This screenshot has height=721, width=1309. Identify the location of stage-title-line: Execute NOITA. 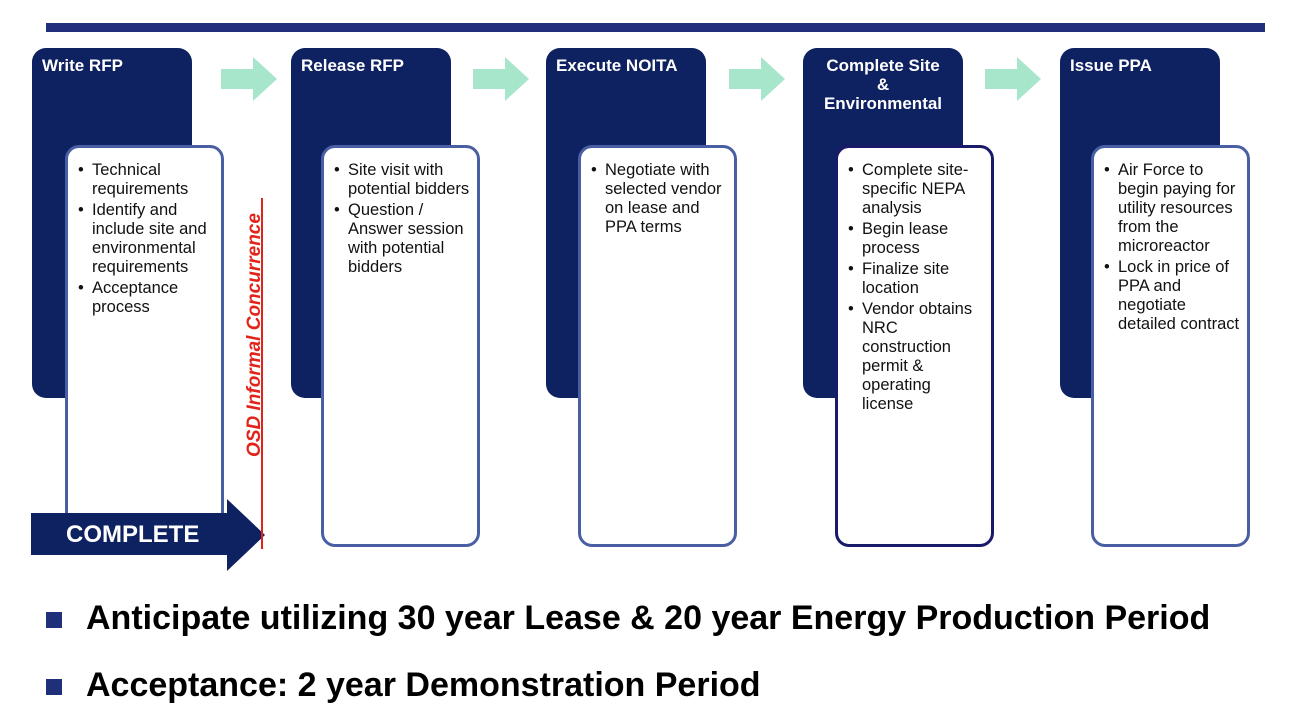
(617, 65).